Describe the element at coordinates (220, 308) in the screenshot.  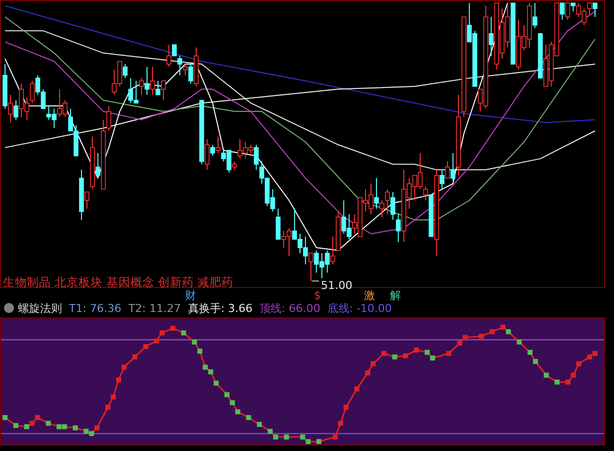
I see `text: 真换手: 3.66` at that location.